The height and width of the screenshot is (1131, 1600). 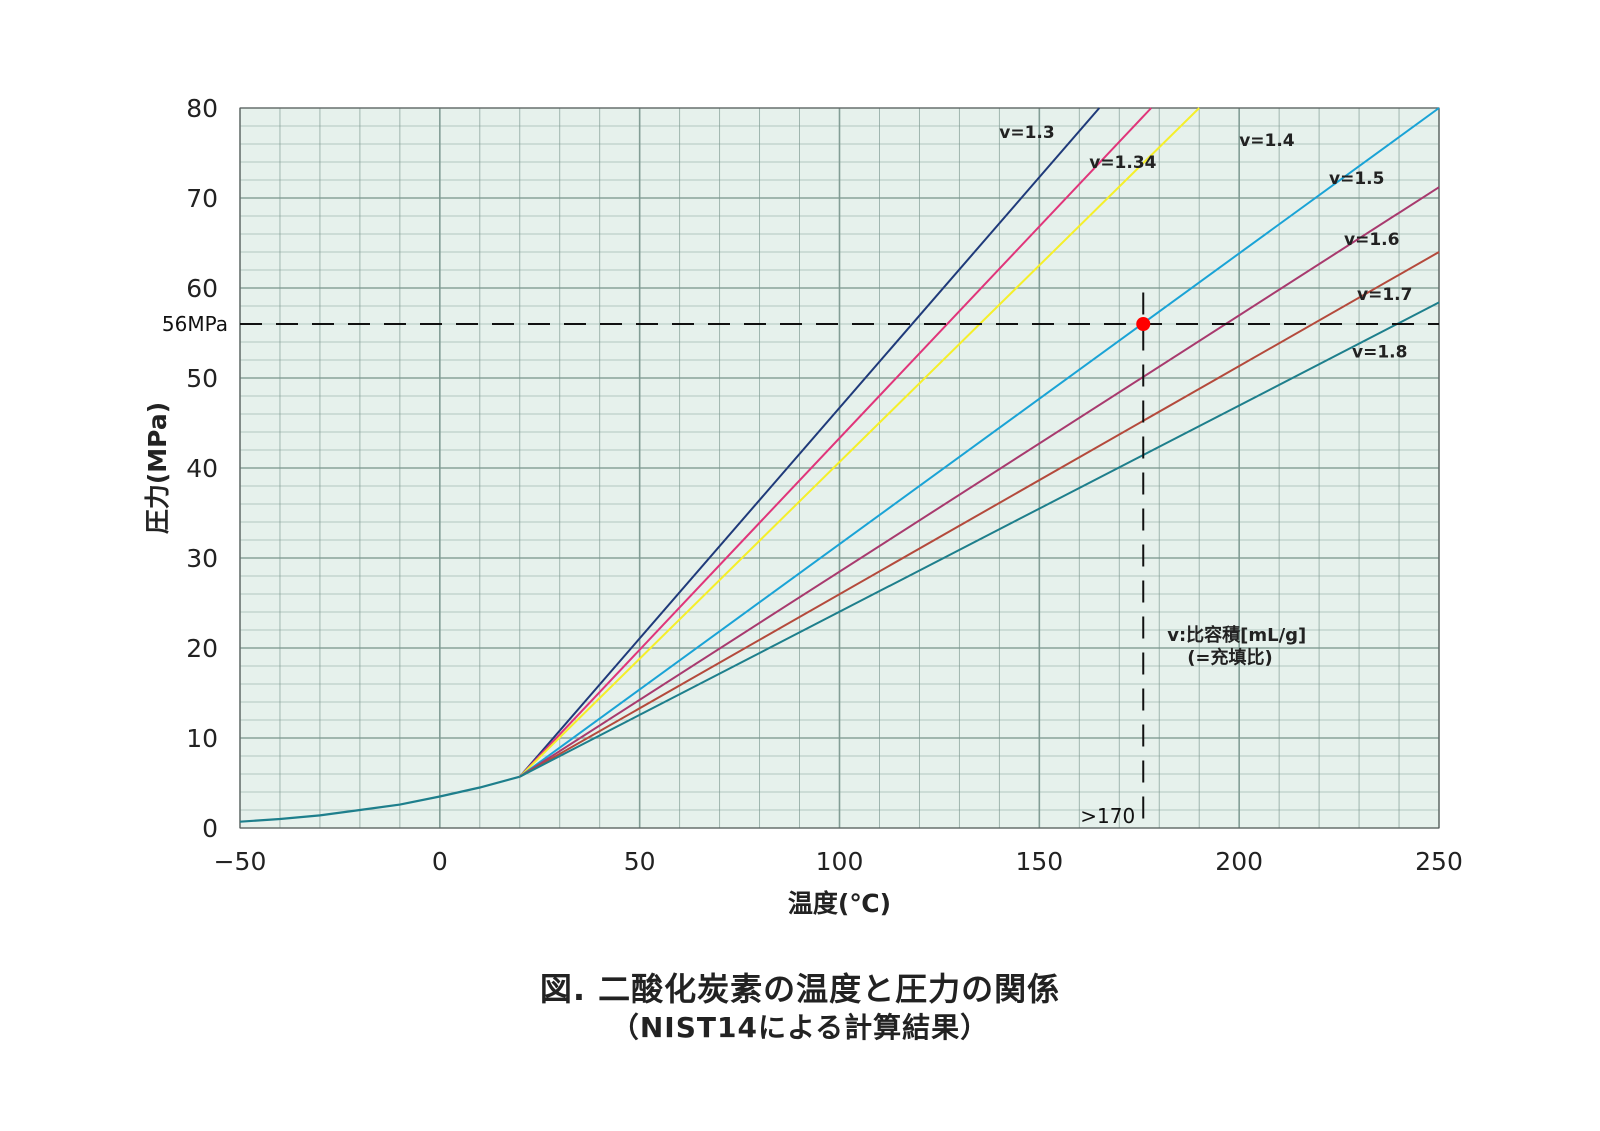 What do you see at coordinates (1239, 861) in the screenshot?
I see `x-tick-label: 200` at bounding box center [1239, 861].